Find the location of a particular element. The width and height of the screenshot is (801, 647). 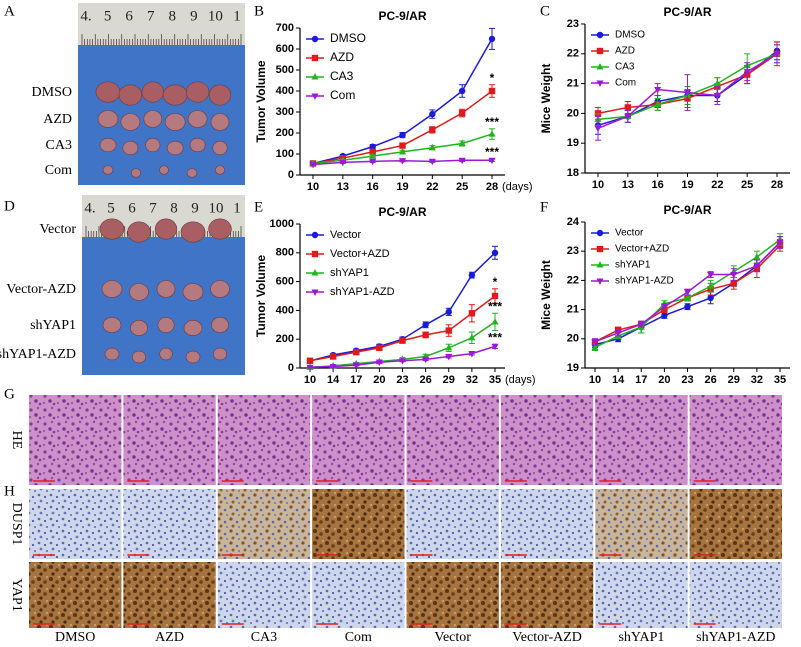

legend-label: shYAP1-AZD is located at coordinates (644, 281).